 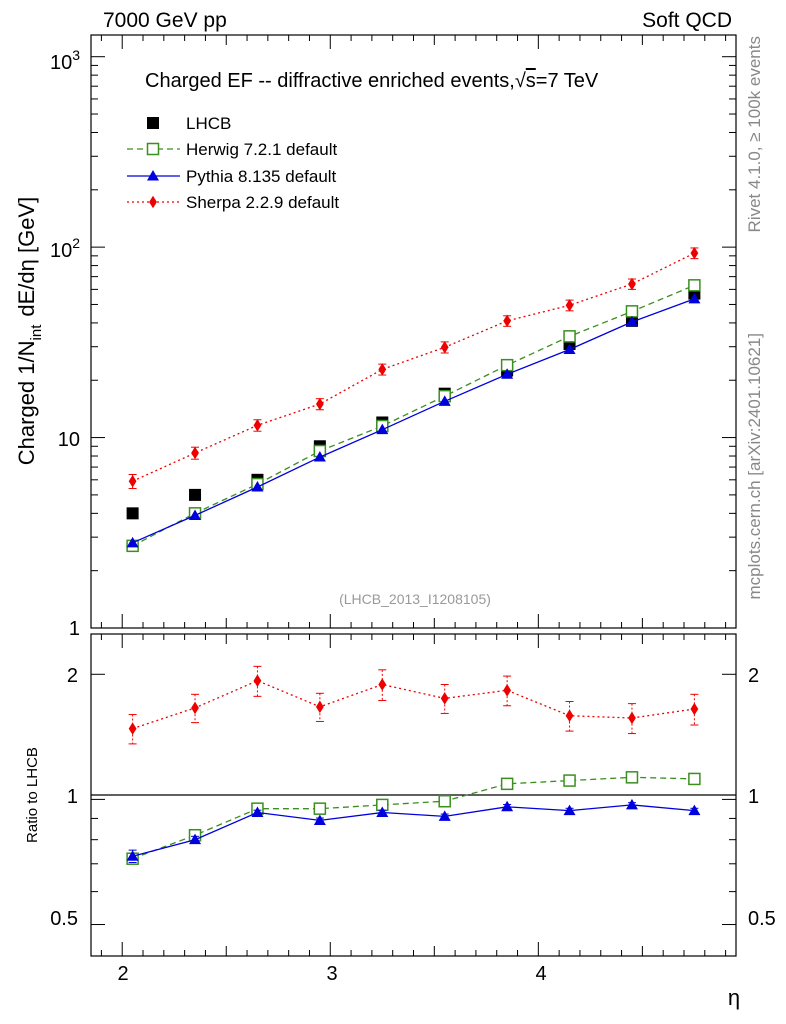 What do you see at coordinates (32, 795) in the screenshot?
I see `ratio-ylabel: Ratio to LHCB` at bounding box center [32, 795].